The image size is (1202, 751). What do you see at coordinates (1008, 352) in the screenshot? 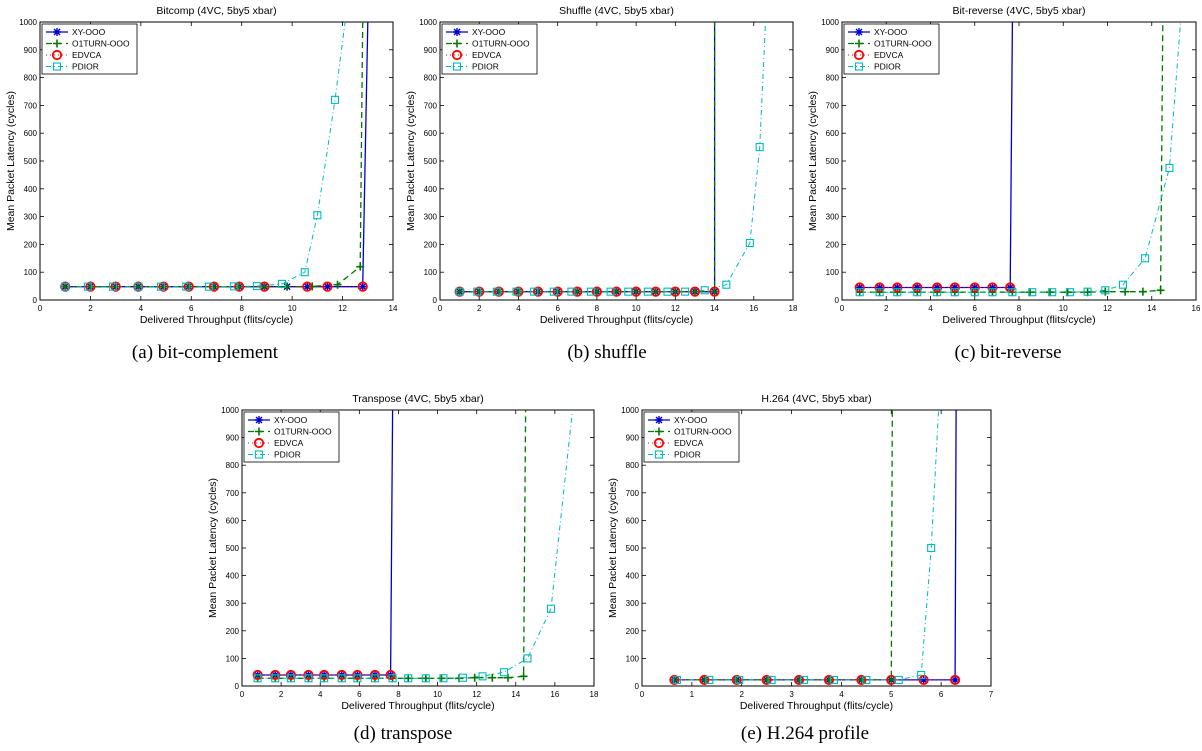
I see `caption-c: (c) bit-reverse` at bounding box center [1008, 352].